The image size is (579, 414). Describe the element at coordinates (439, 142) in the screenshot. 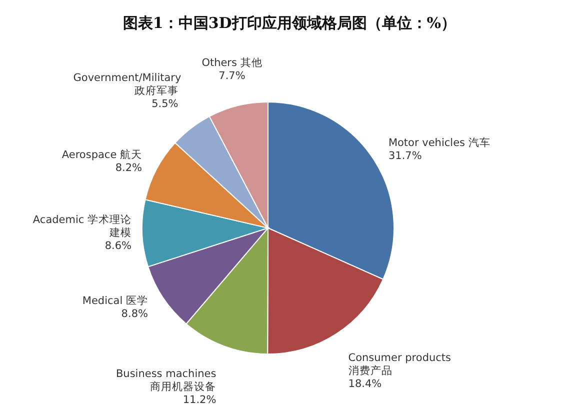

I see `slice-label: Motor vehicles 汽车` at that location.